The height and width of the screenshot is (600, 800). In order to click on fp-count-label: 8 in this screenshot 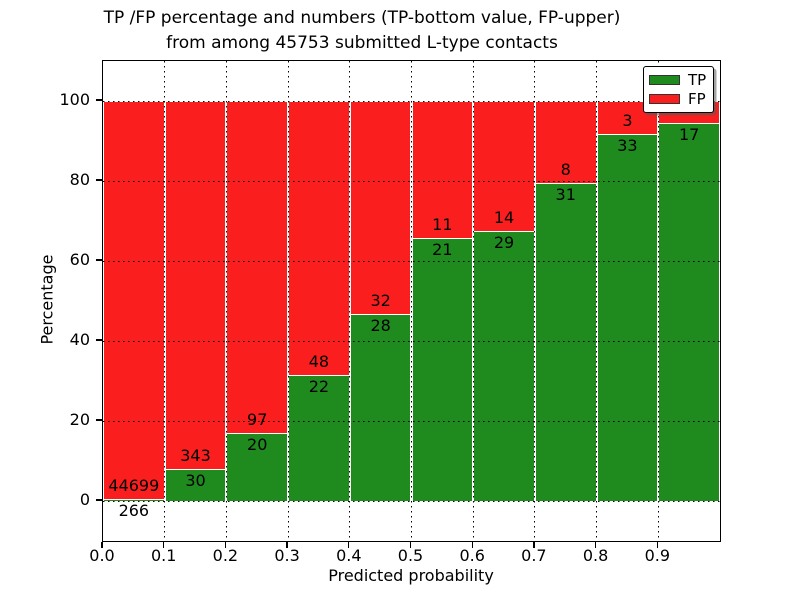, I will do `click(565, 170)`.